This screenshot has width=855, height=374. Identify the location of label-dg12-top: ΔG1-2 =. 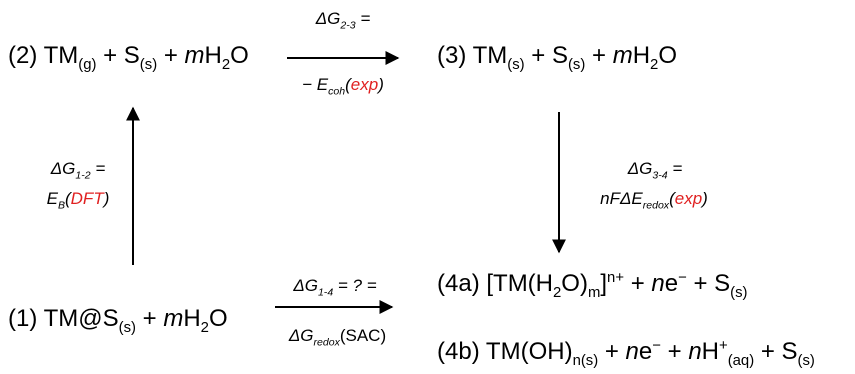
(78, 170).